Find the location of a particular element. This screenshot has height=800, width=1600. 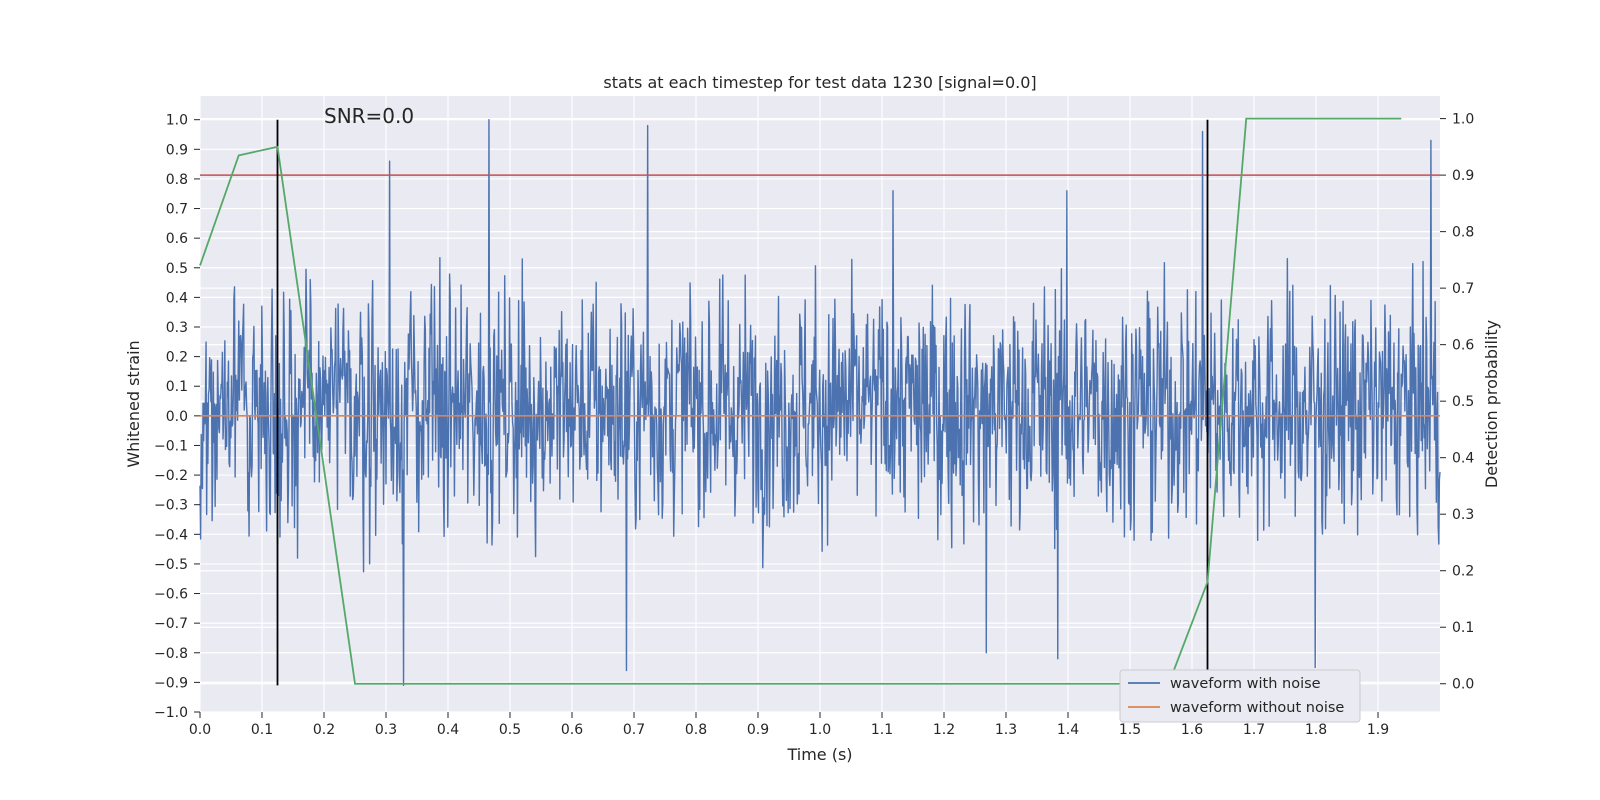

x-tick-label: 0.6 is located at coordinates (572, 730).